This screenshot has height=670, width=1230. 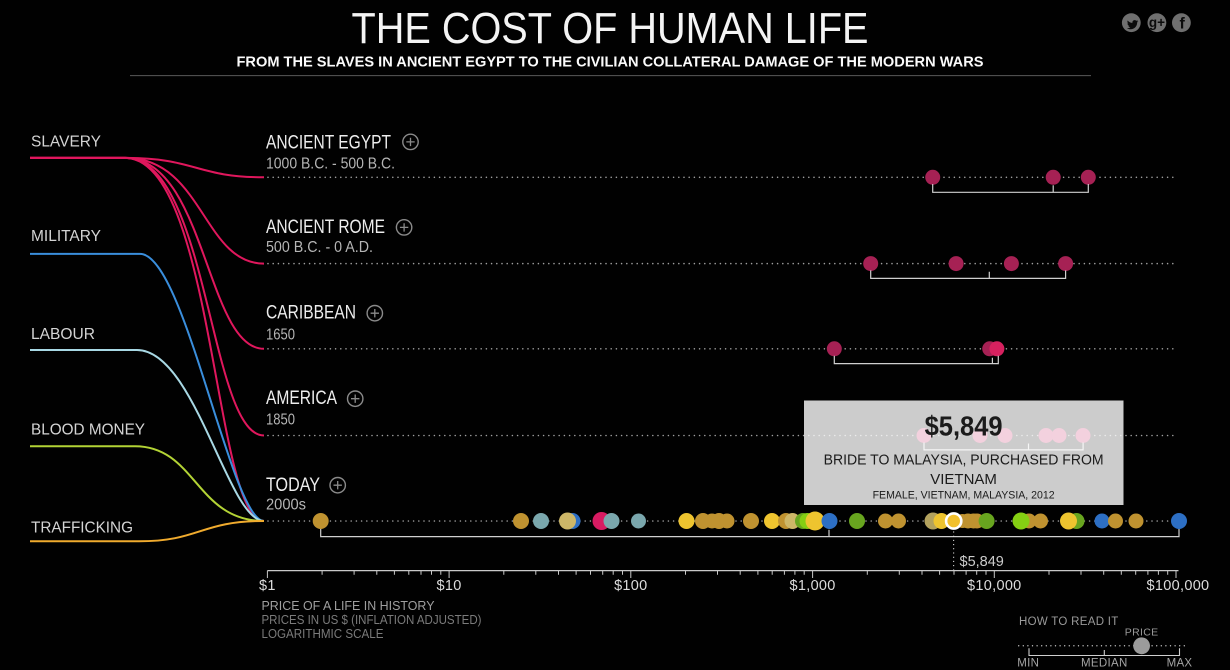 I want to click on svg-text: HOW TO READ IT, so click(x=1069, y=622).